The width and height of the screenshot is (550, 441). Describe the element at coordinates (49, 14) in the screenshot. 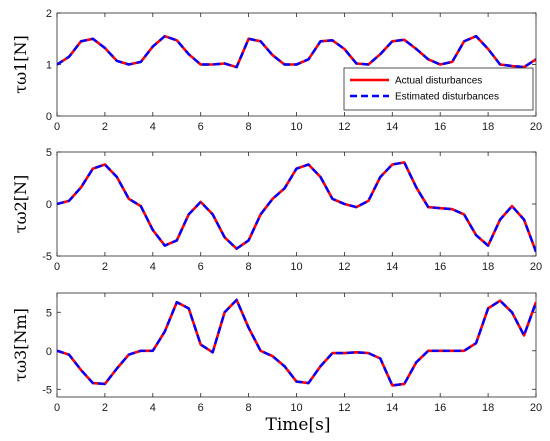

I see `y-tick-label: 2` at that location.